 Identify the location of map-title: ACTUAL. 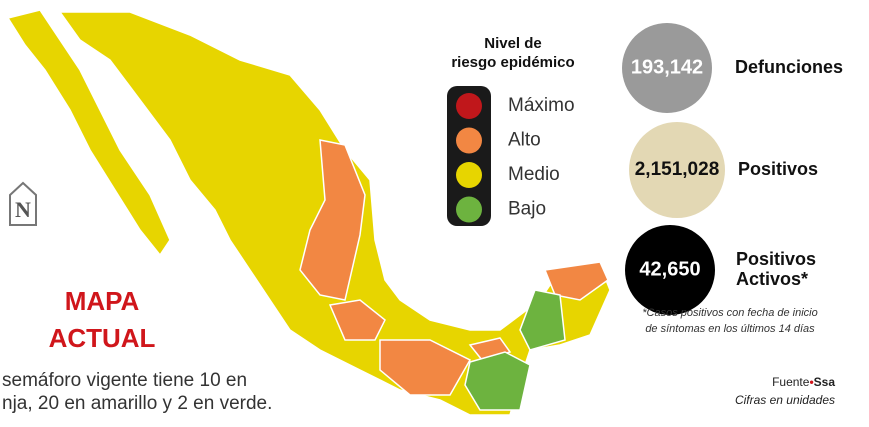
(102, 338).